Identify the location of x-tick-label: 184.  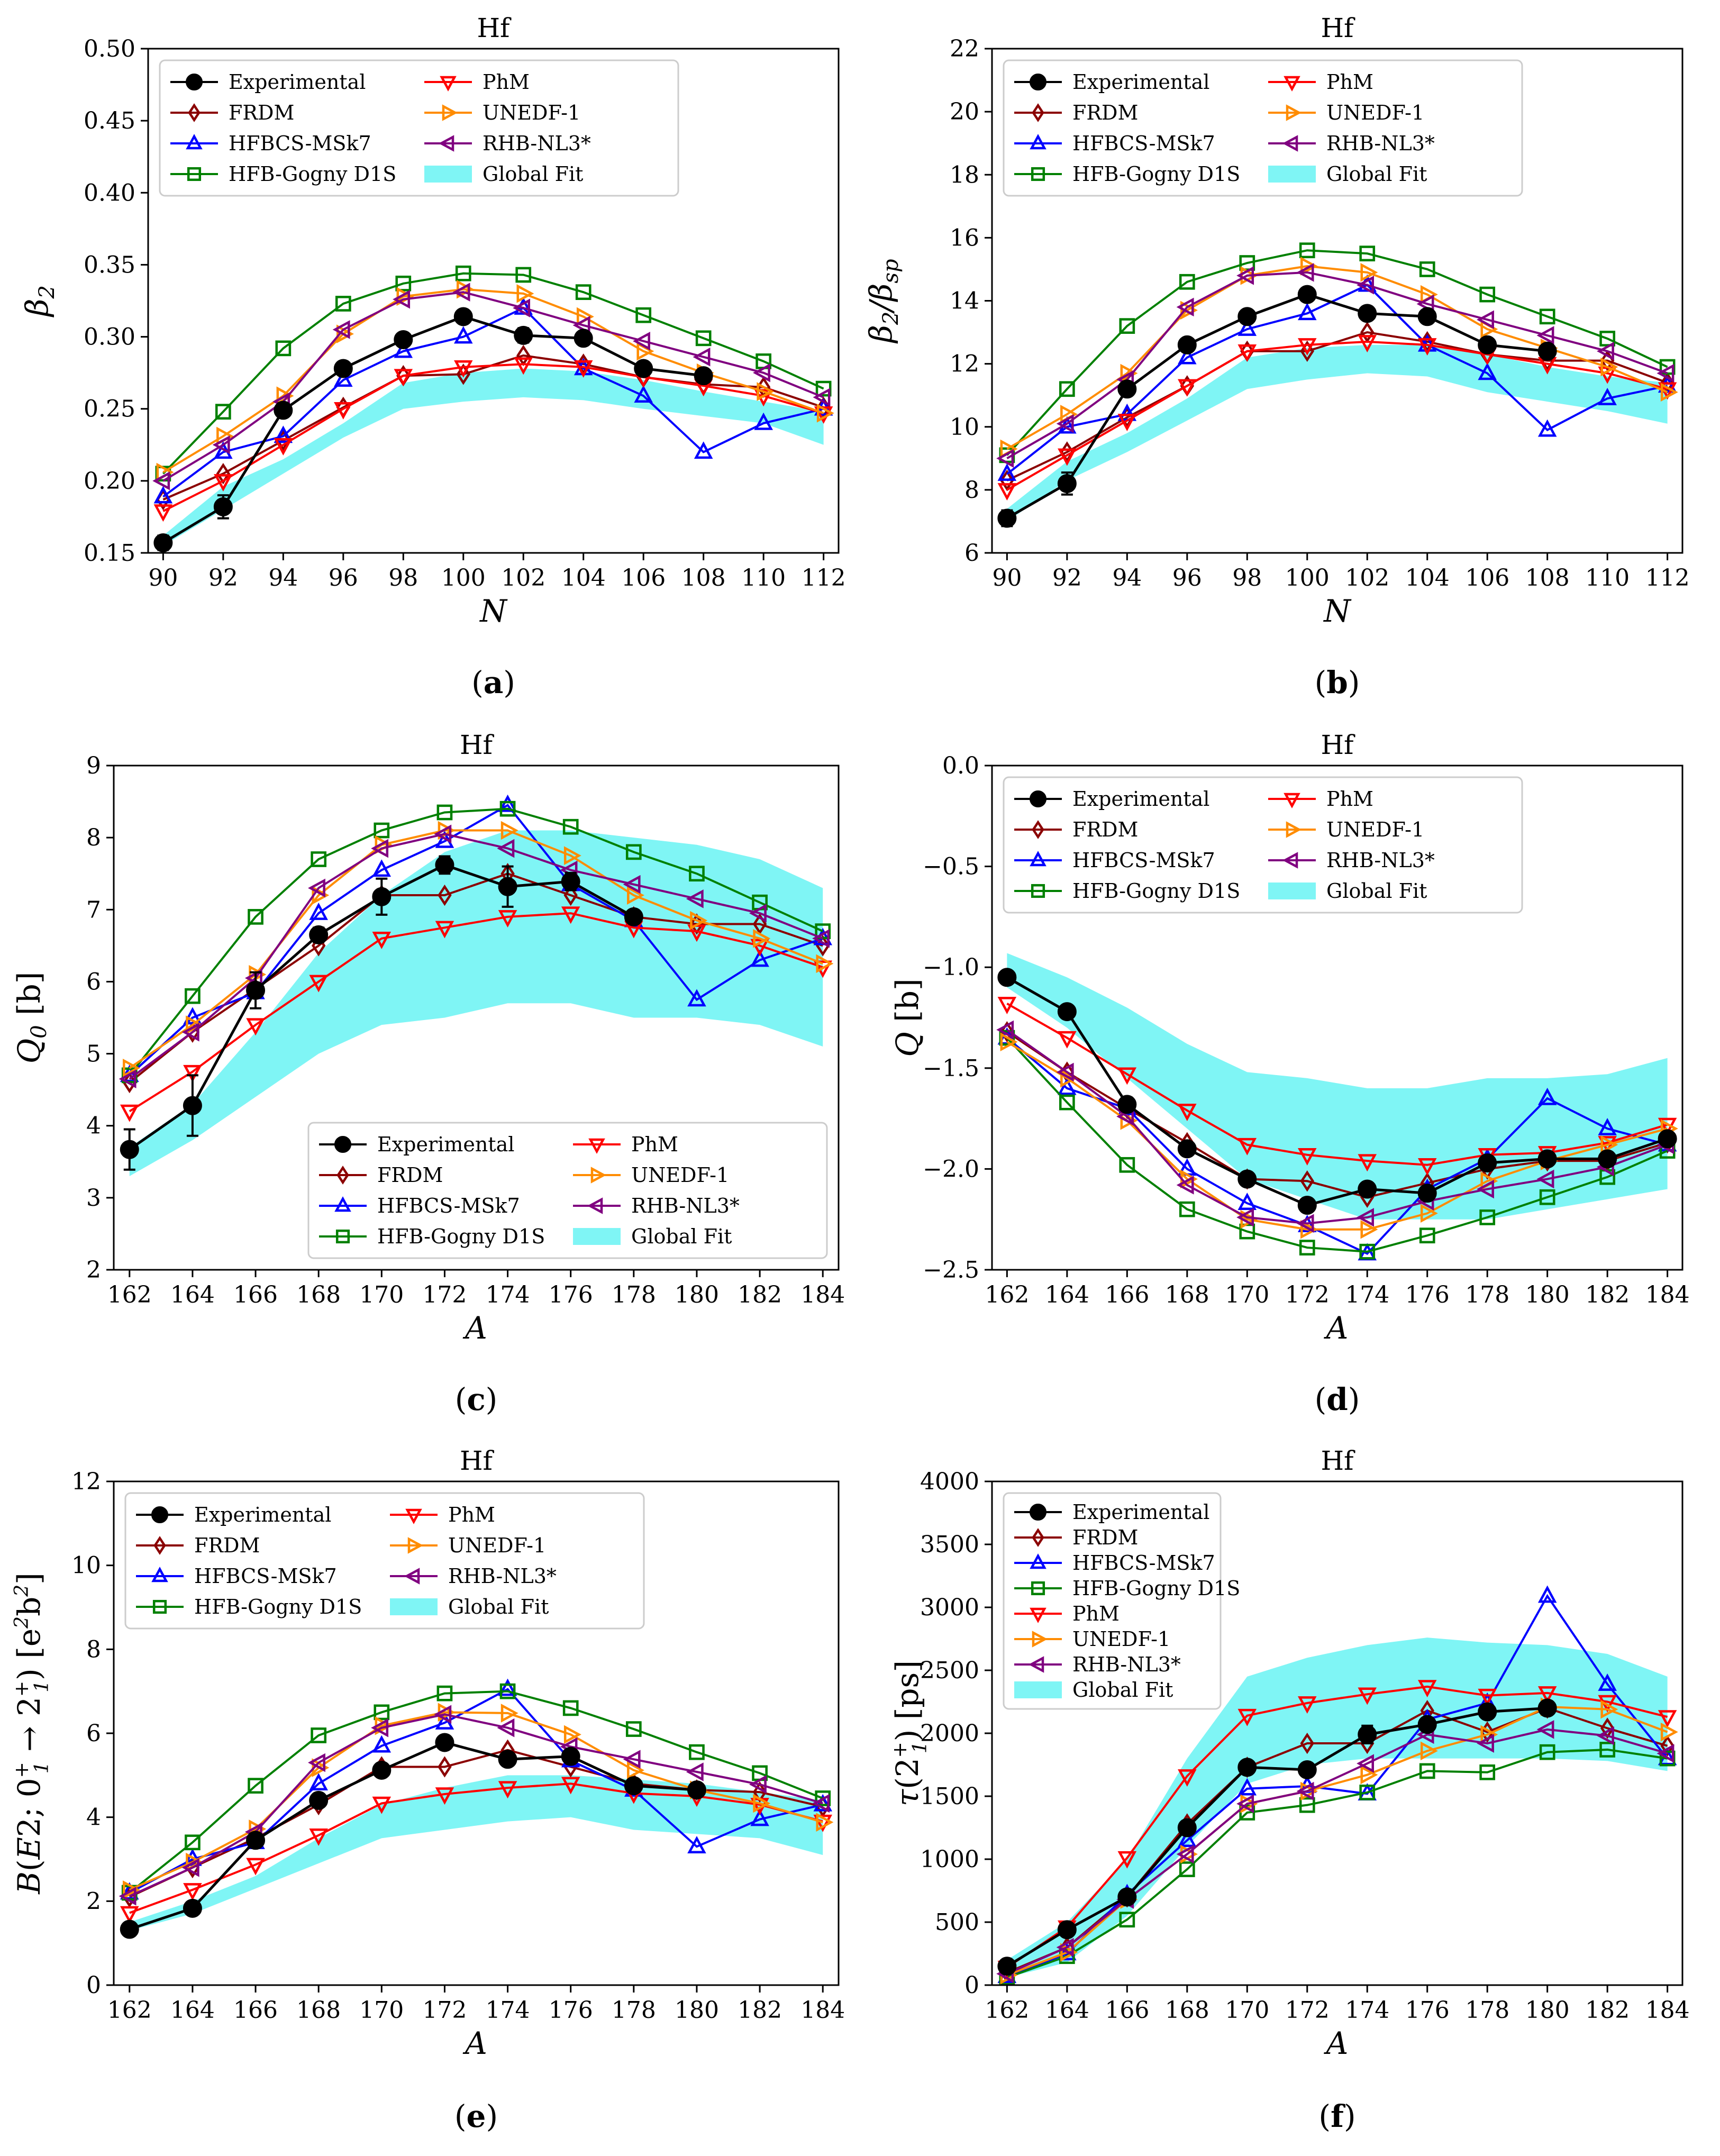
(822, 1294).